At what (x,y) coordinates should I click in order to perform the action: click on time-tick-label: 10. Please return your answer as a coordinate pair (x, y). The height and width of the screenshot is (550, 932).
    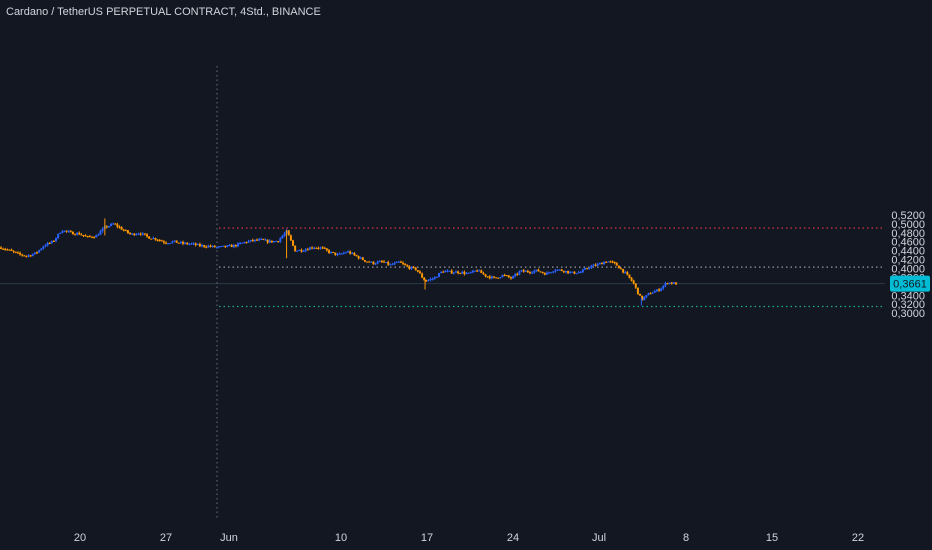
    Looking at the image, I should click on (341, 538).